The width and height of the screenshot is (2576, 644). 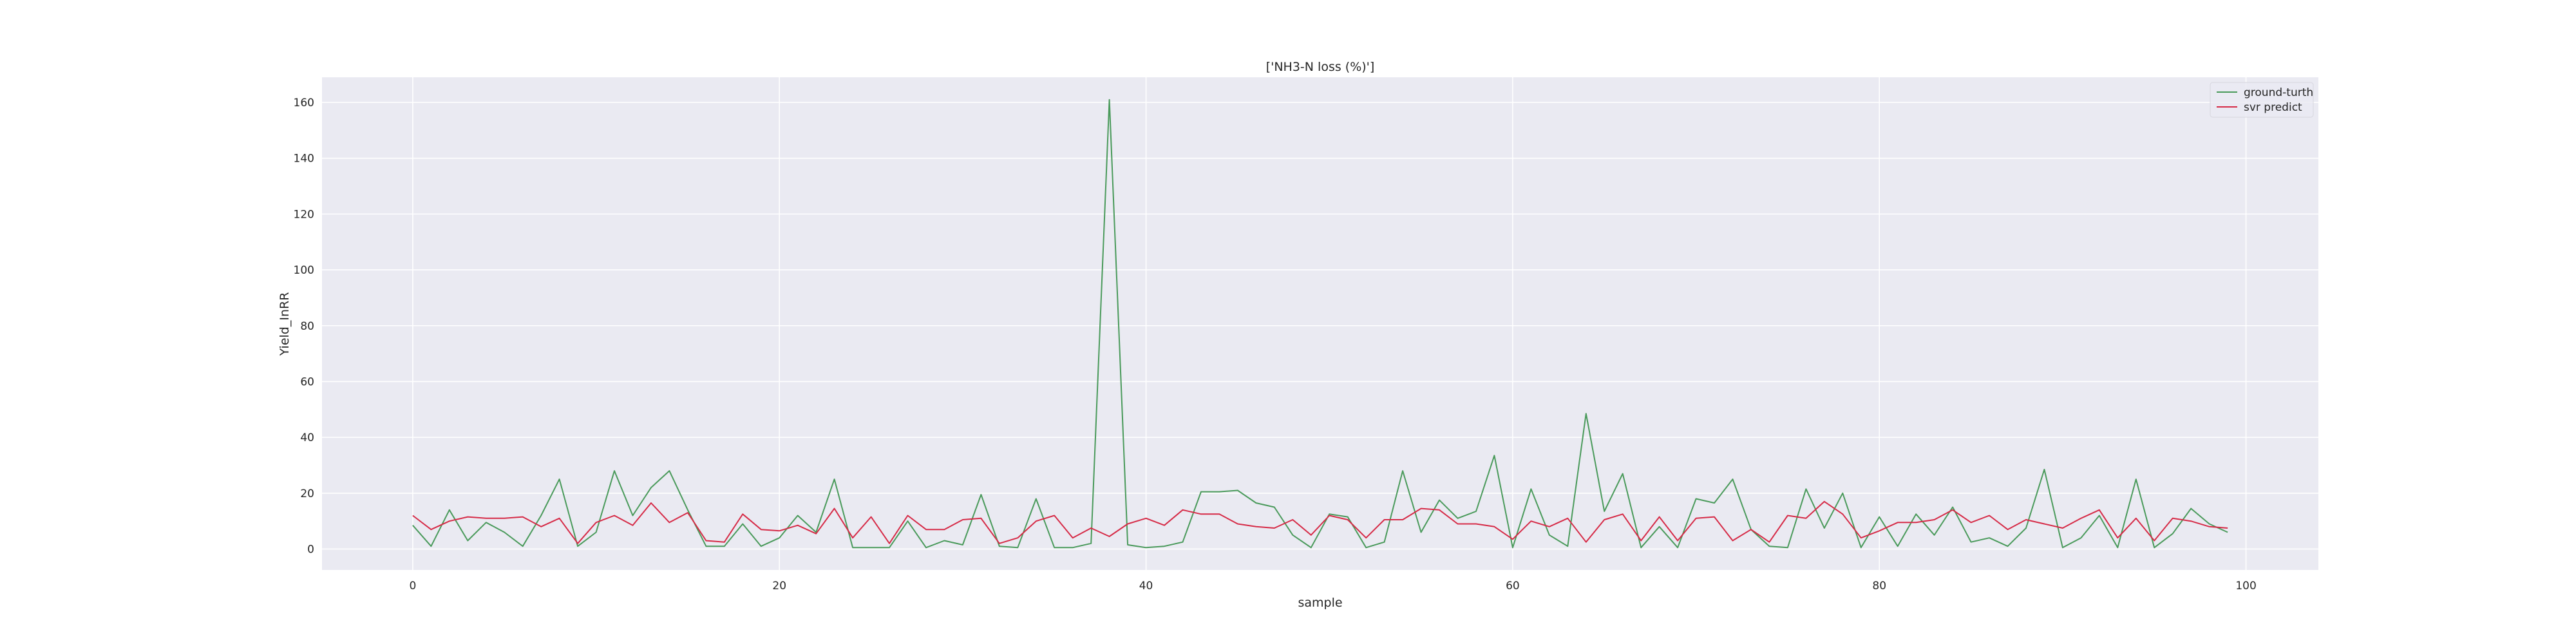 I want to click on chart-title: ['NH3-N loss (%)'], so click(x=1320, y=67).